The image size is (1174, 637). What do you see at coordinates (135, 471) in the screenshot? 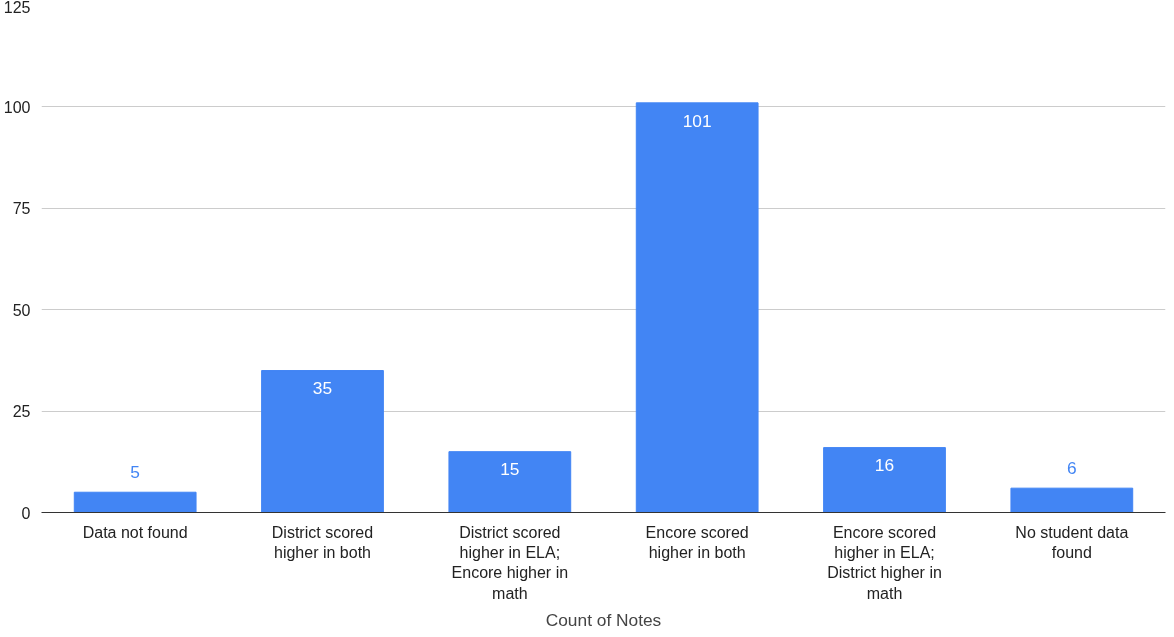
I see `data-label: 5` at bounding box center [135, 471].